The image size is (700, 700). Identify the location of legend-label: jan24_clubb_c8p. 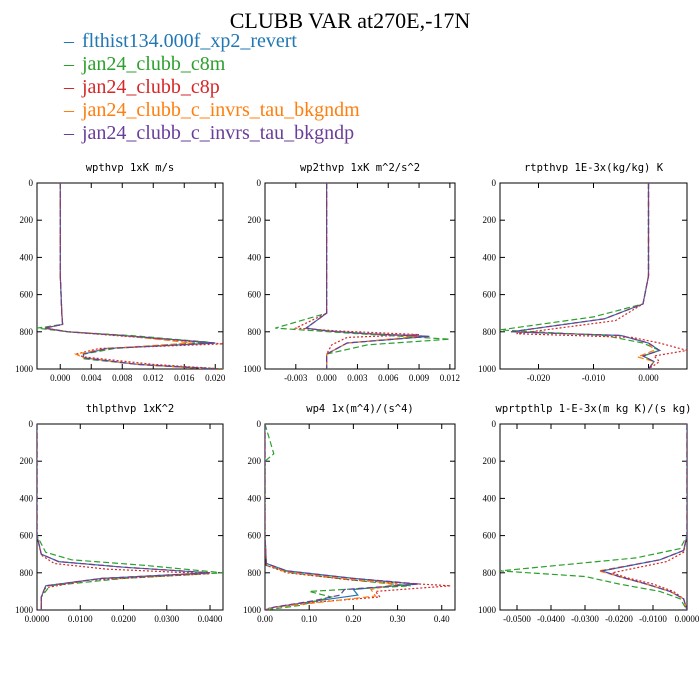
(151, 87).